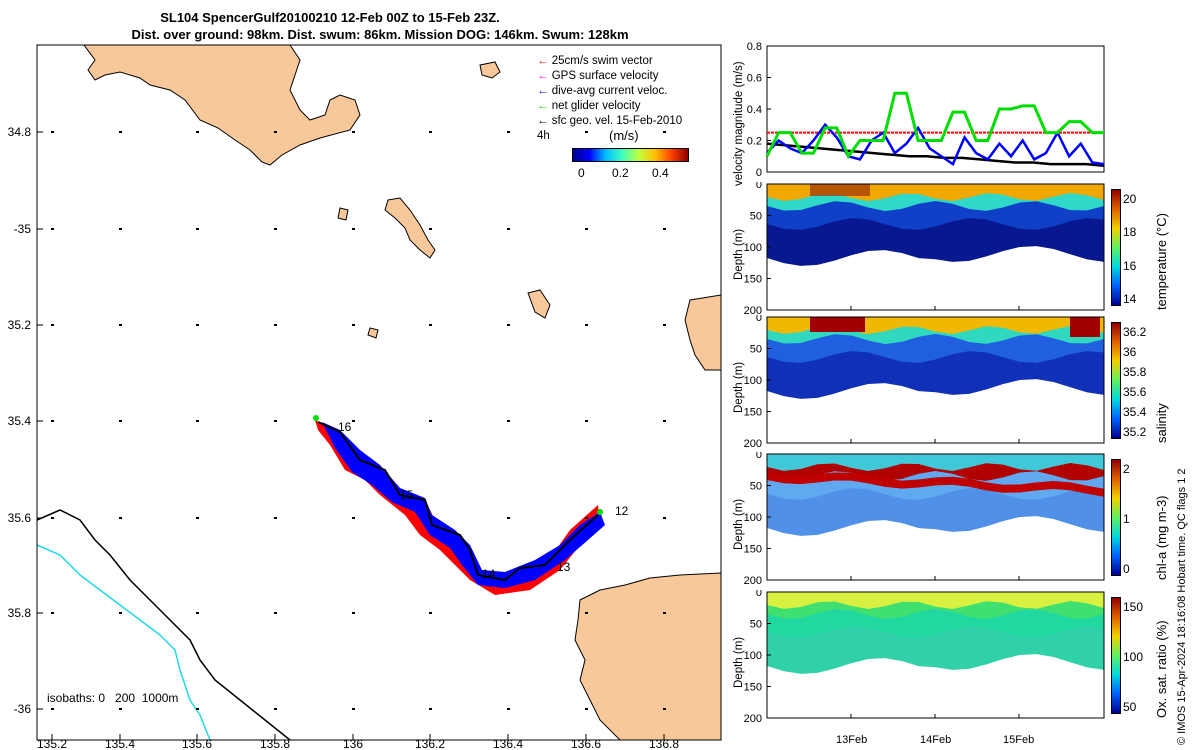 Image resolution: width=1200 pixels, height=750 pixels. Describe the element at coordinates (353, 743) in the screenshot. I see `map-xtick-label: 136` at that location.